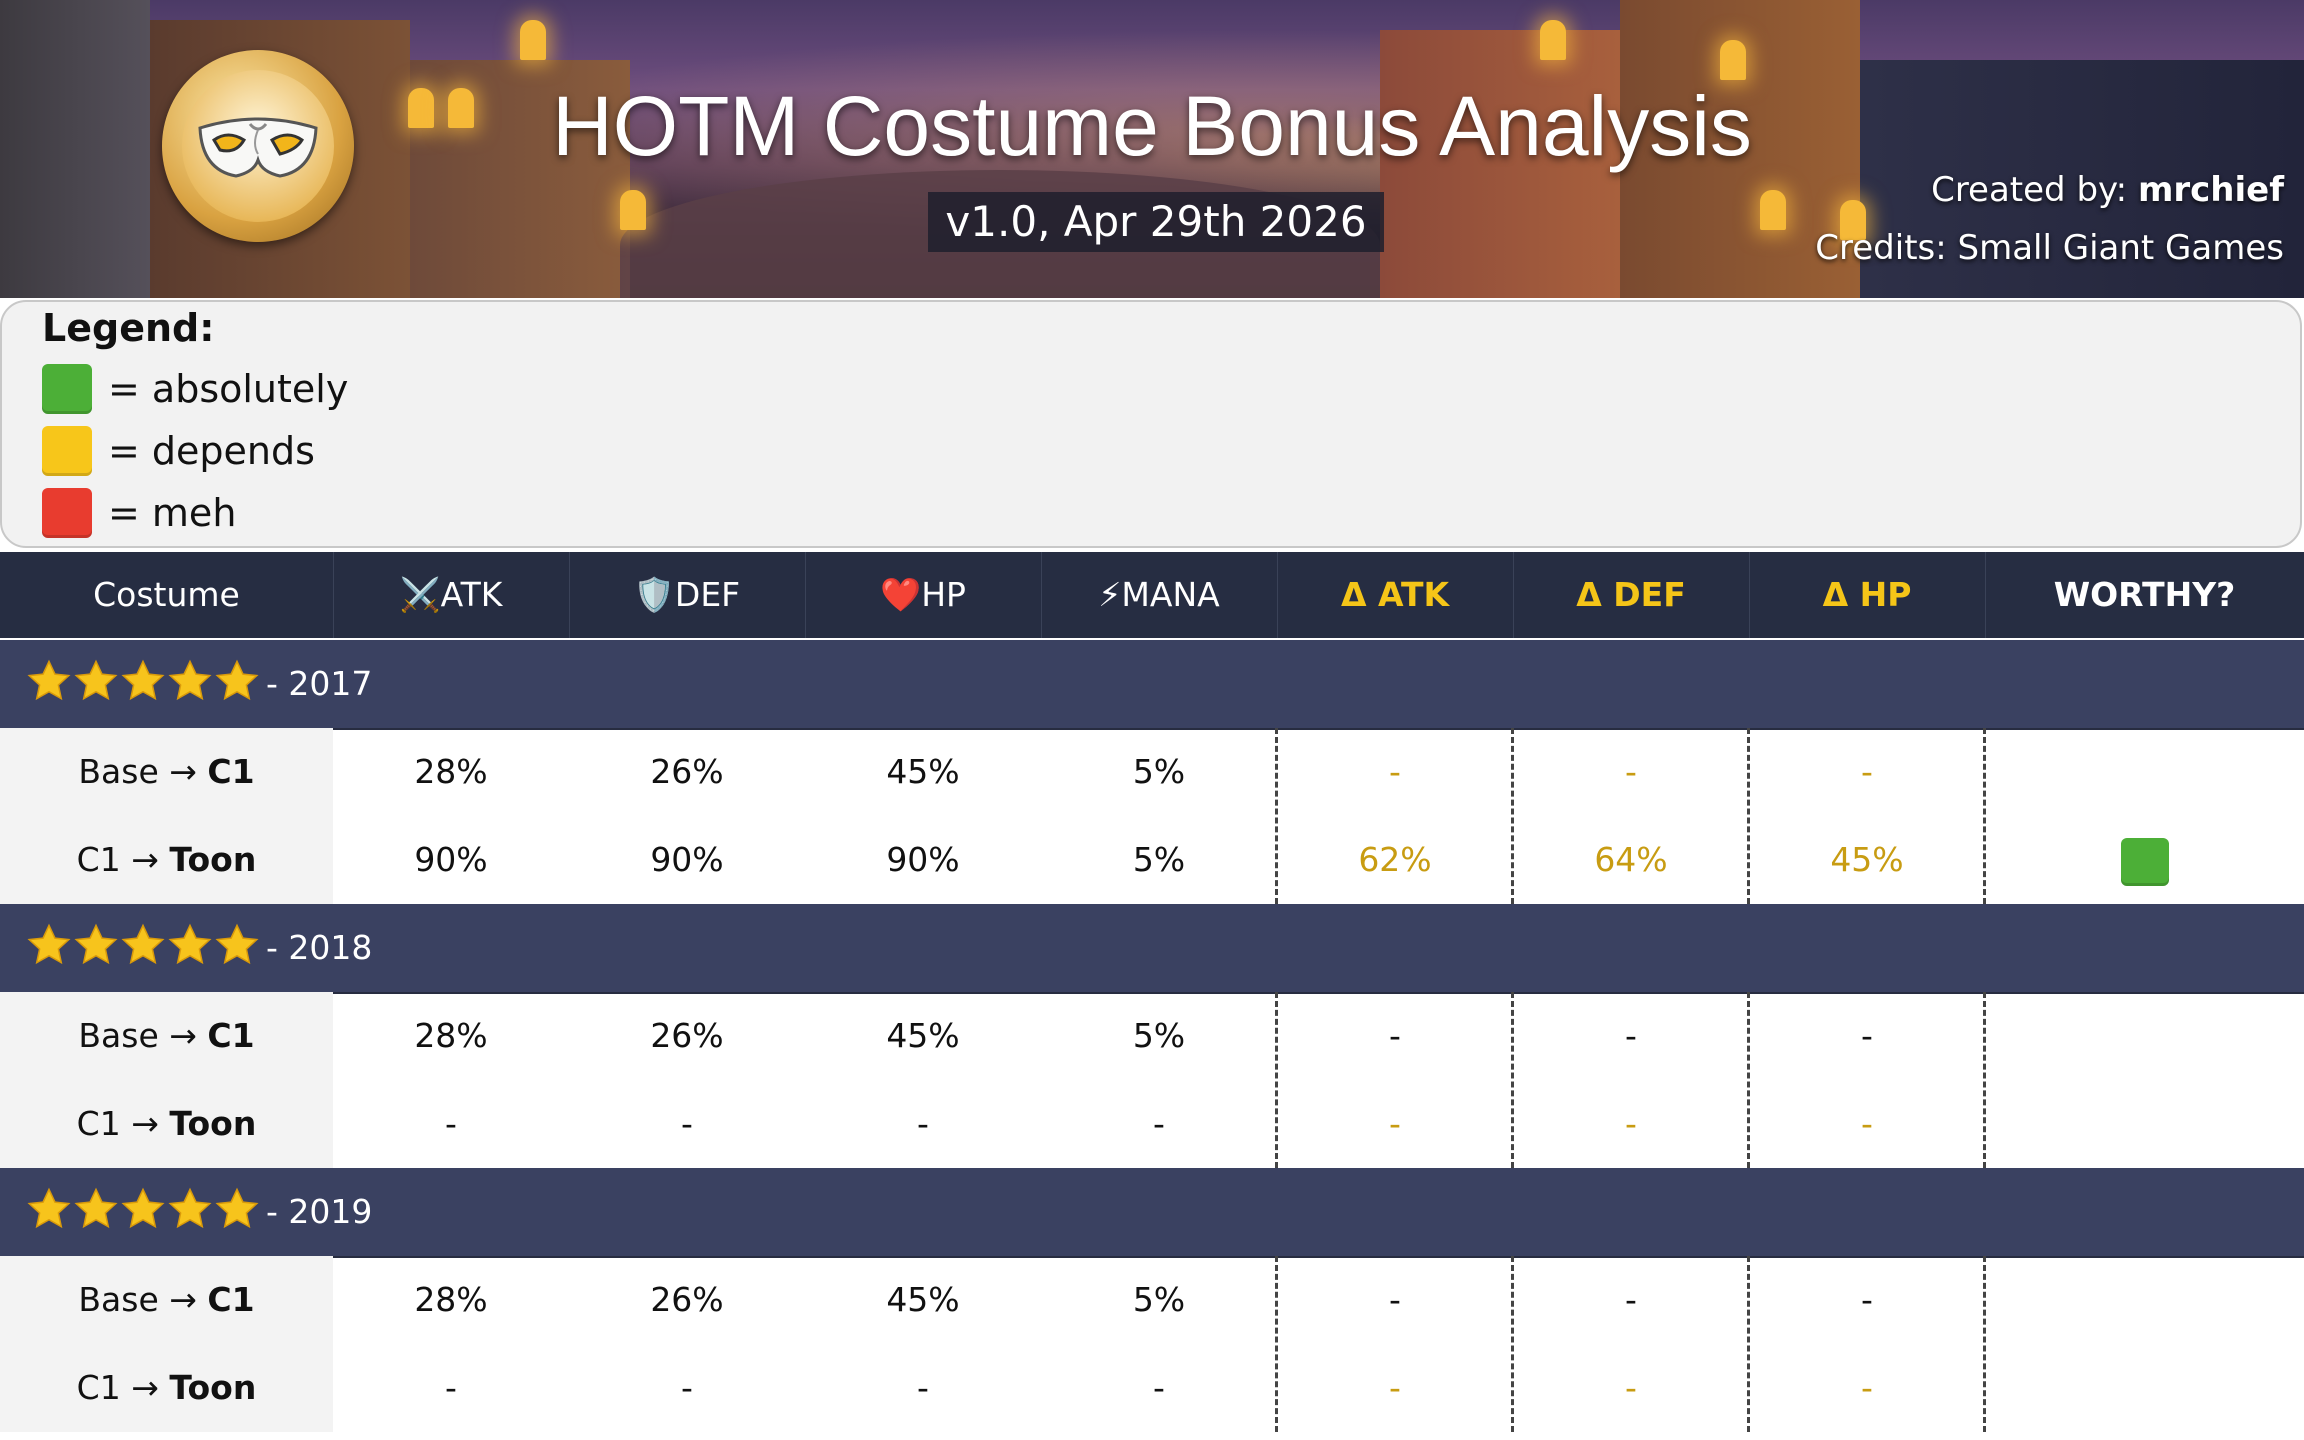 This screenshot has width=2304, height=1440. What do you see at coordinates (471, 594) in the screenshot?
I see `column-header-label: ATK` at bounding box center [471, 594].